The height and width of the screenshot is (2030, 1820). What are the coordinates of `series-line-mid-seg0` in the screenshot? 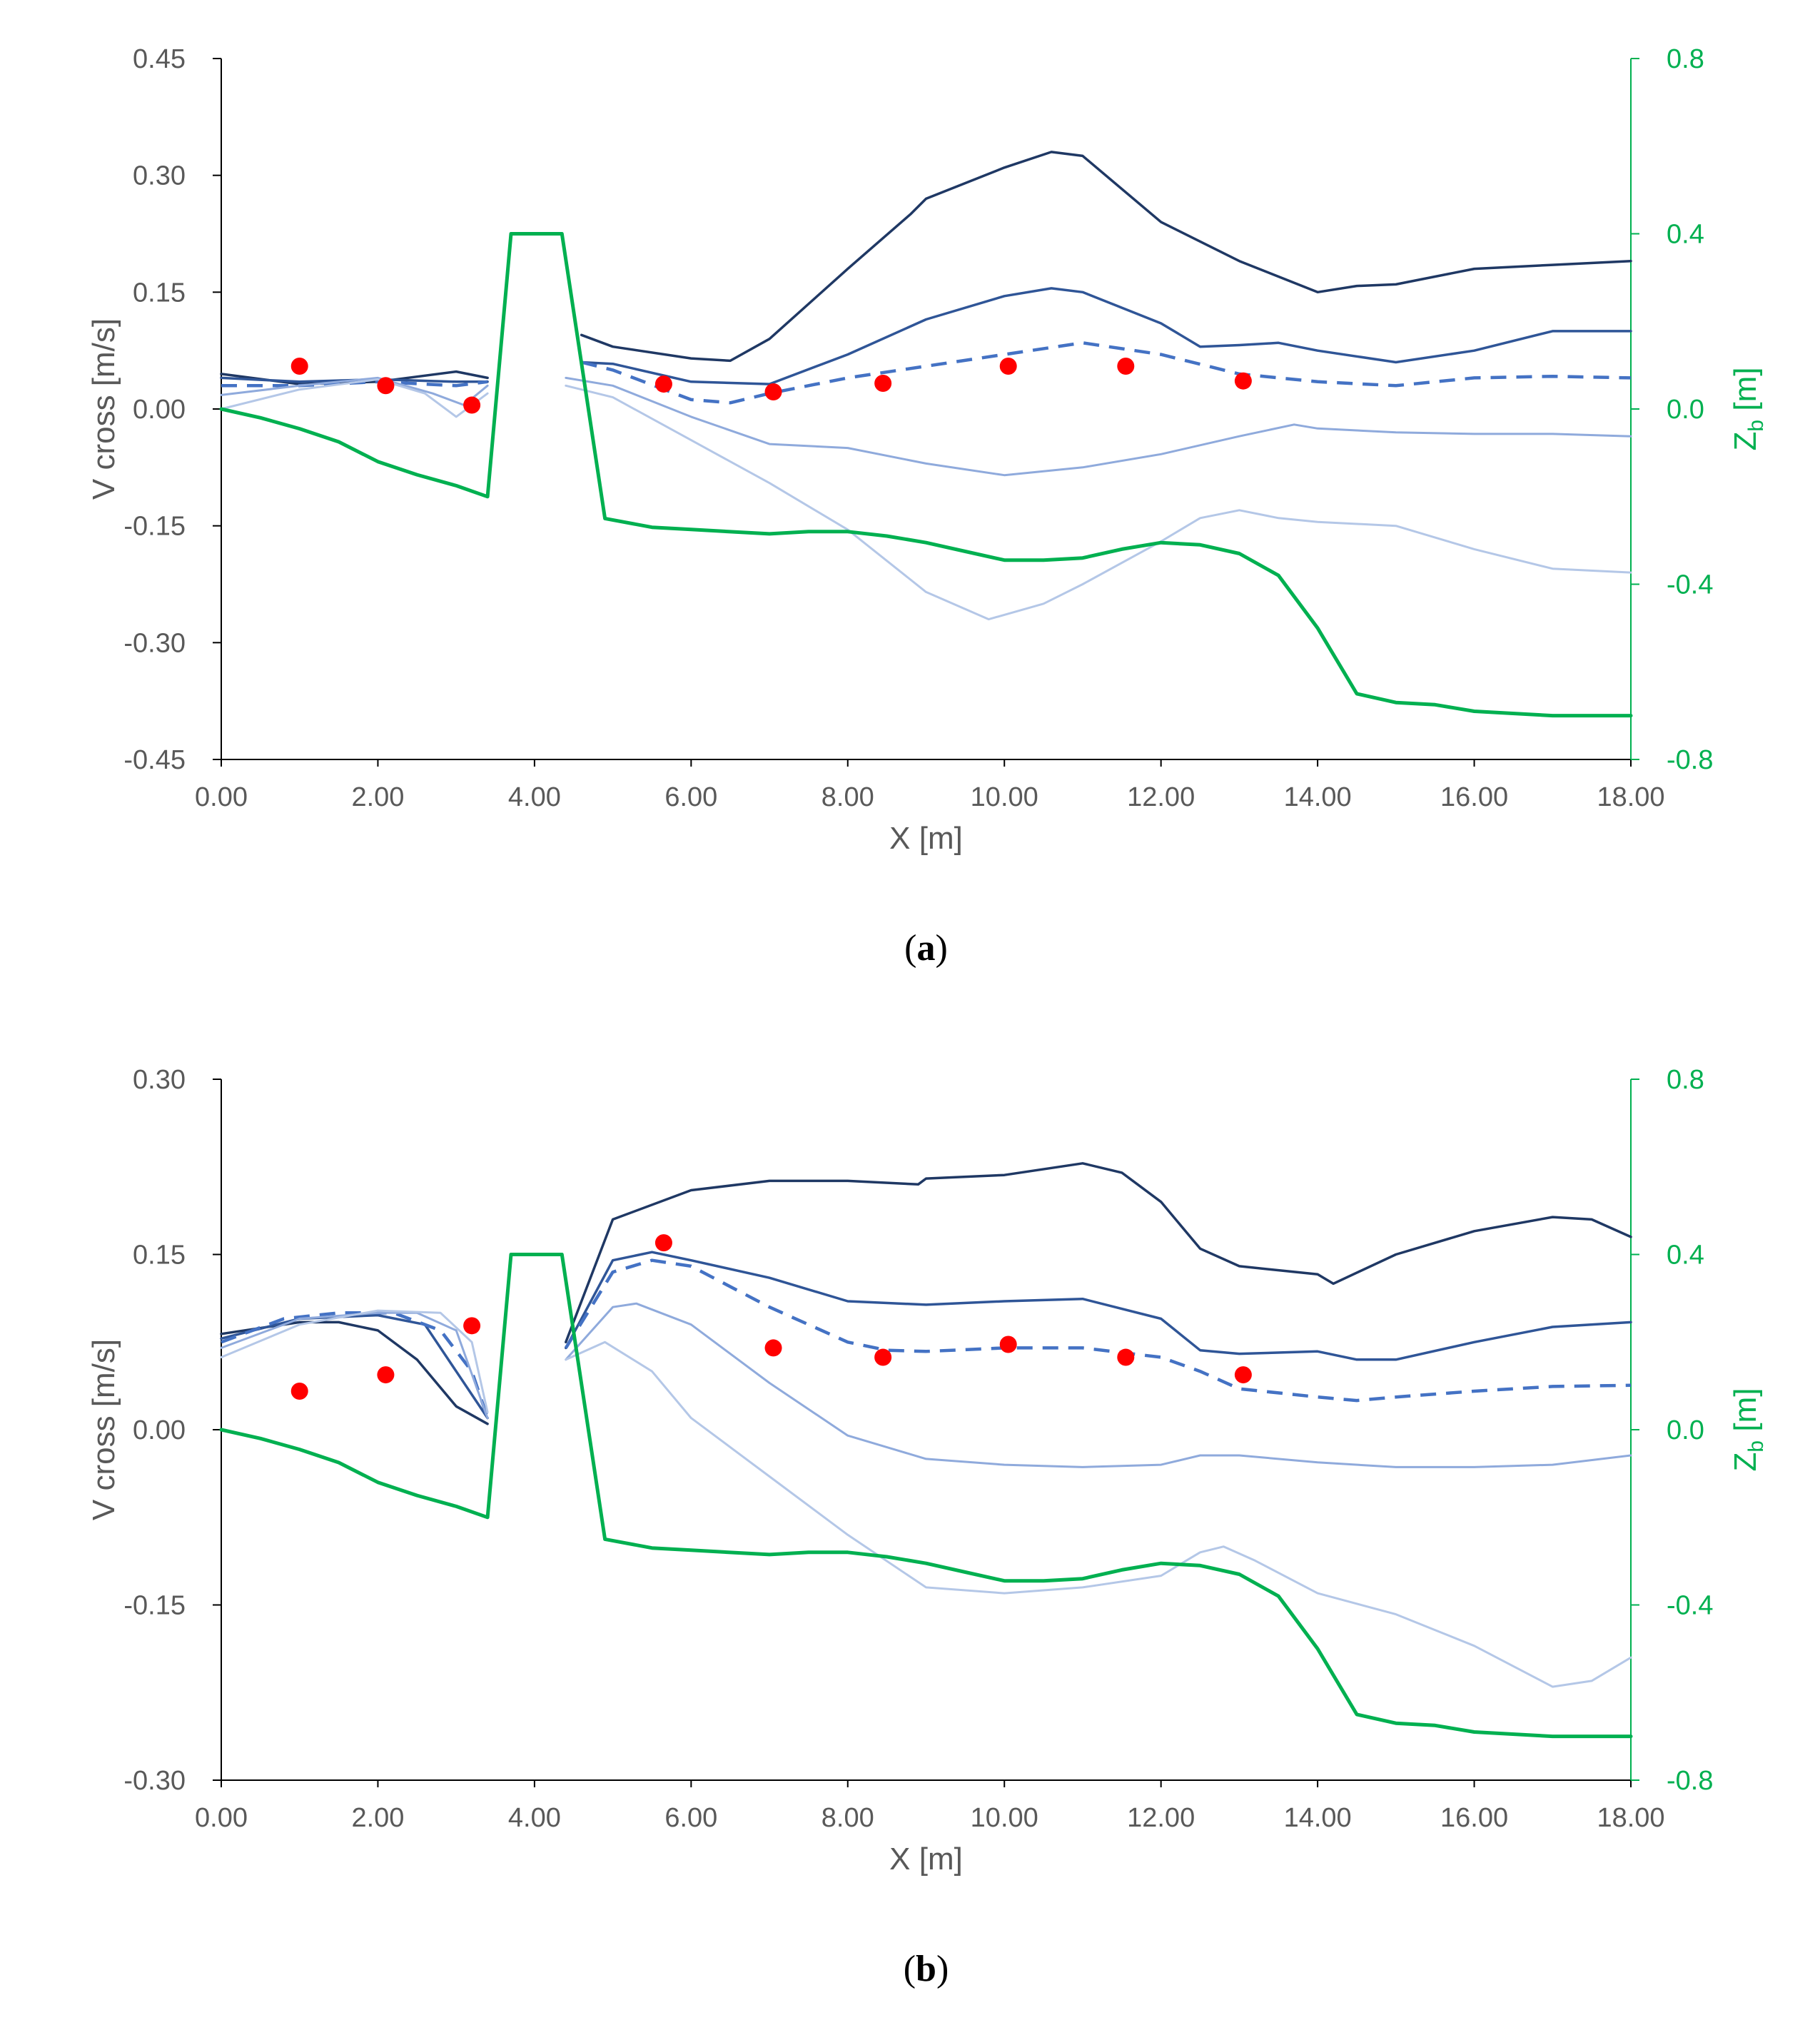 It's located at (354, 1366).